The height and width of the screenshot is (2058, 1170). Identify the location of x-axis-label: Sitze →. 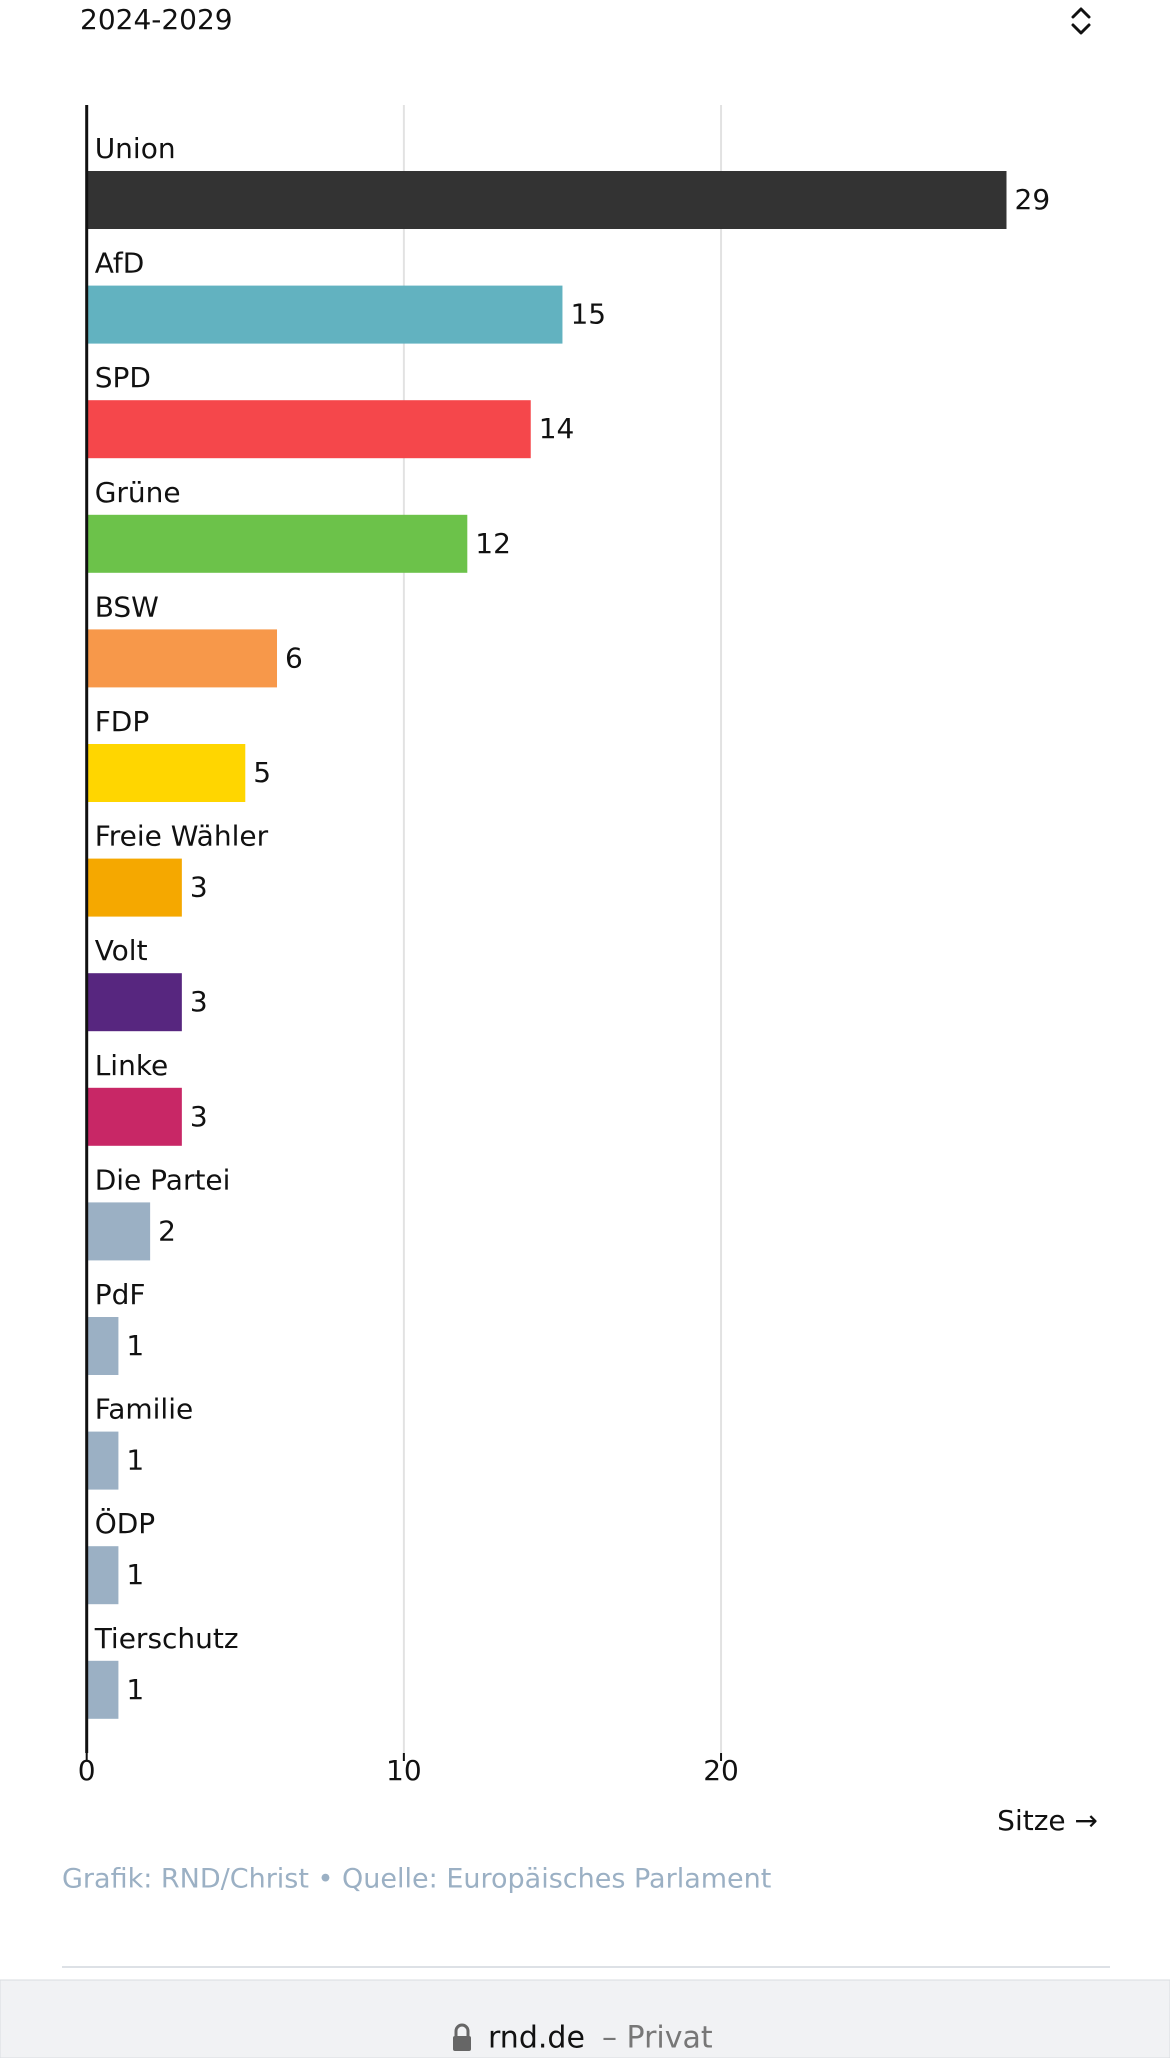
(1047, 1820).